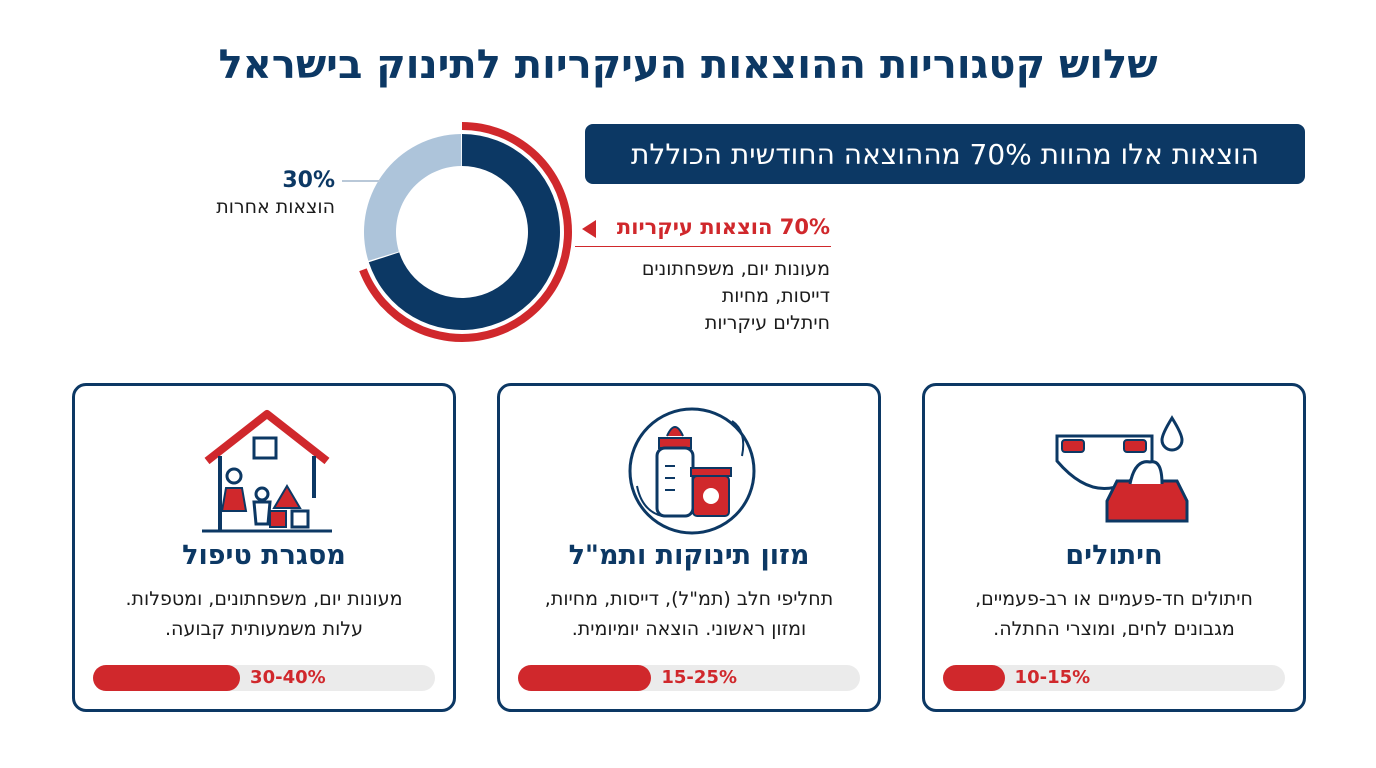  I want to click on diaper-wipes-icon, so click(1122, 469).